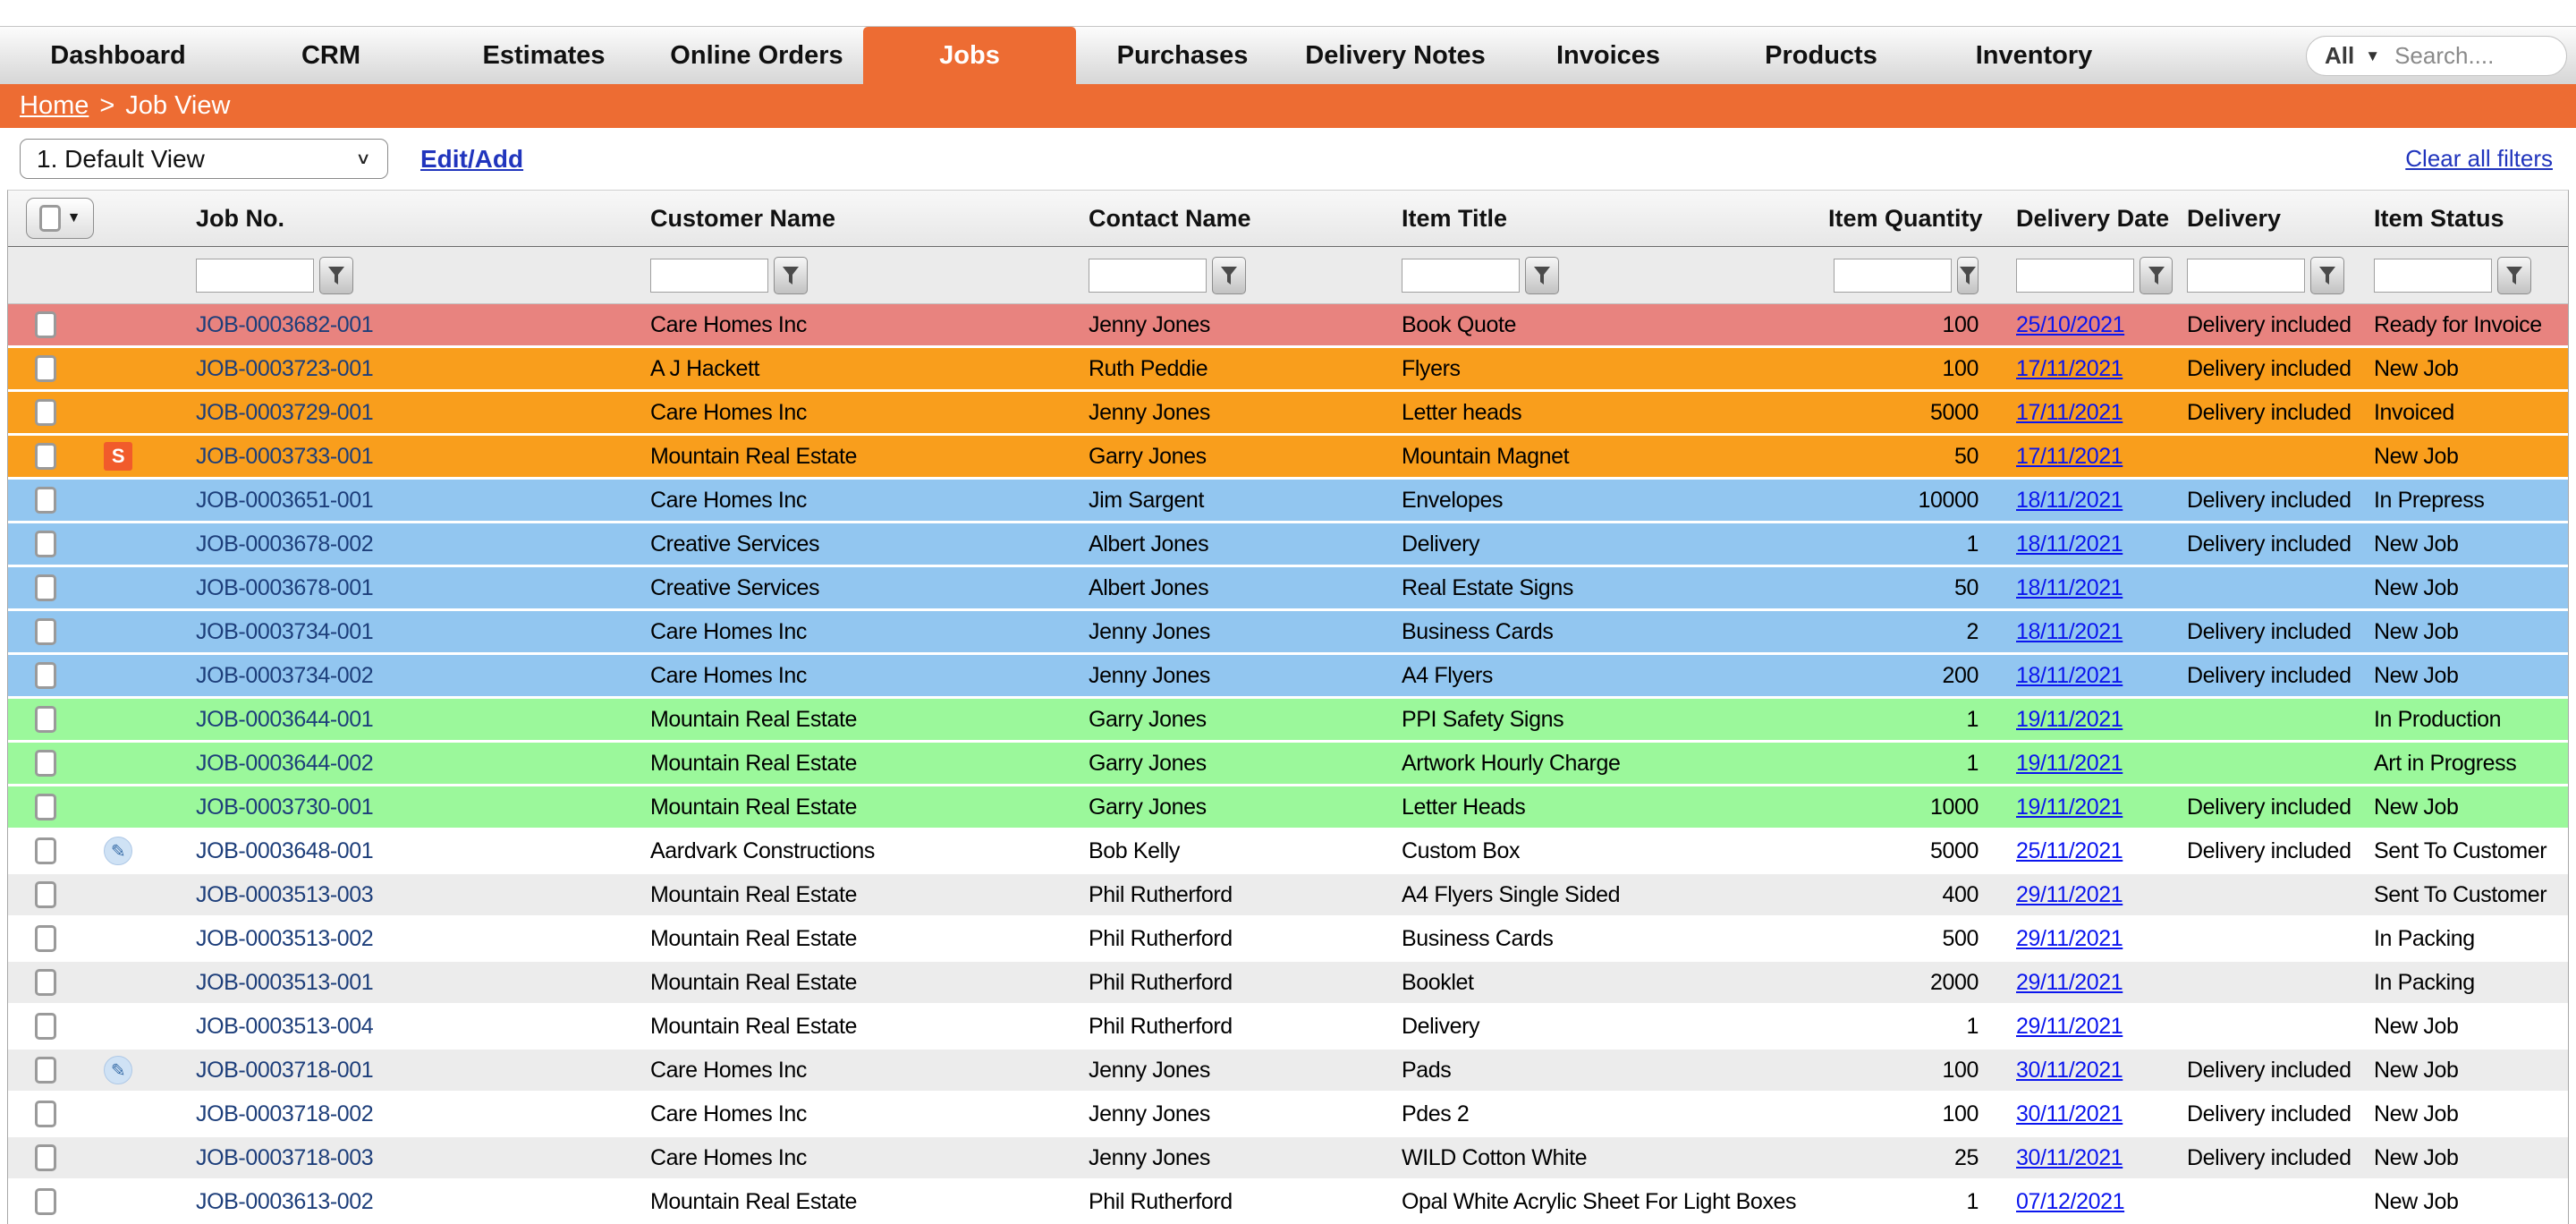 The height and width of the screenshot is (1224, 2576). I want to click on search-input, so click(2470, 56).